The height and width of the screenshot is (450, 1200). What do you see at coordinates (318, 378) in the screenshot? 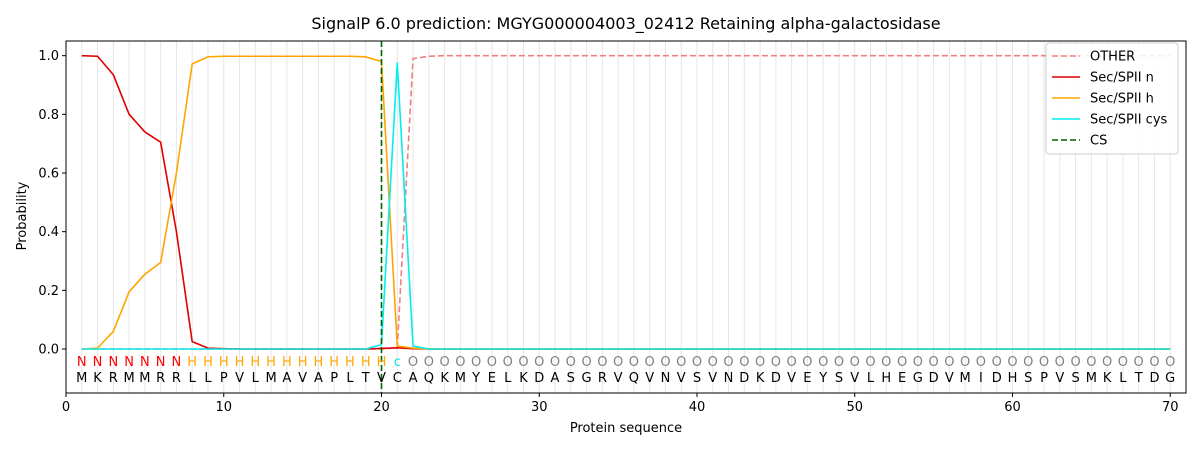
I see `residue-label: A` at bounding box center [318, 378].